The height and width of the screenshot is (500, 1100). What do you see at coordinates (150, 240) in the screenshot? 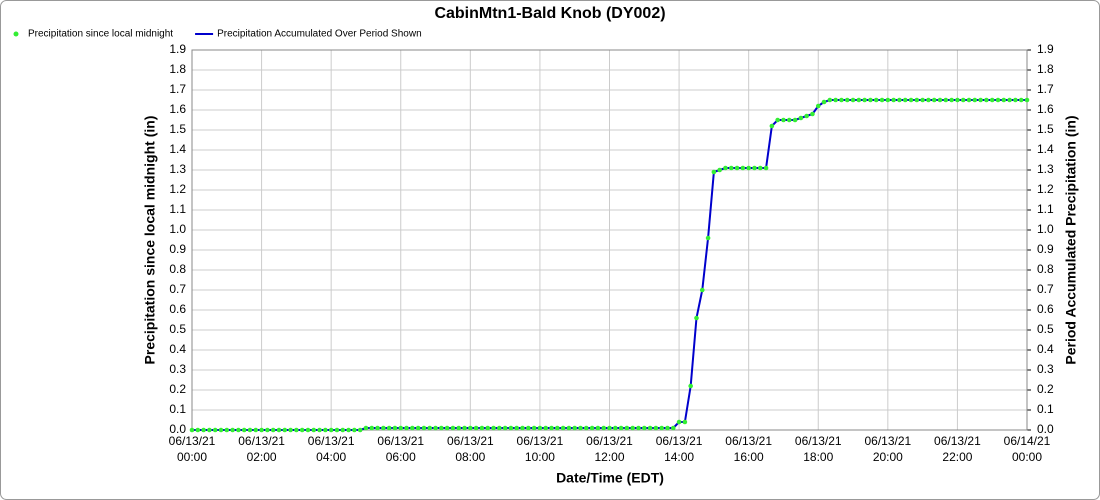
I see `y-axis-label: Precipitation since local midnight (in)` at bounding box center [150, 240].